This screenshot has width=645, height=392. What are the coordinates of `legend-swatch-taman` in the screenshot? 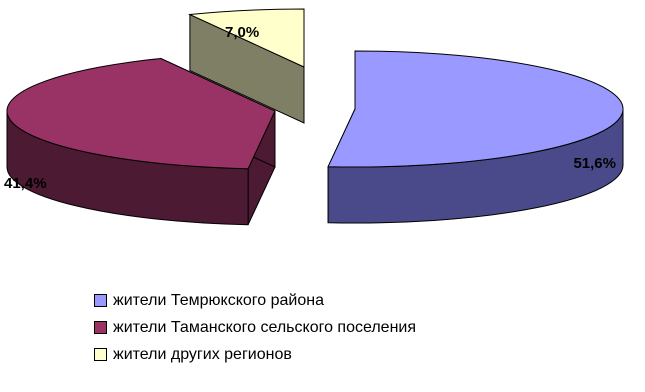 It's located at (100, 327).